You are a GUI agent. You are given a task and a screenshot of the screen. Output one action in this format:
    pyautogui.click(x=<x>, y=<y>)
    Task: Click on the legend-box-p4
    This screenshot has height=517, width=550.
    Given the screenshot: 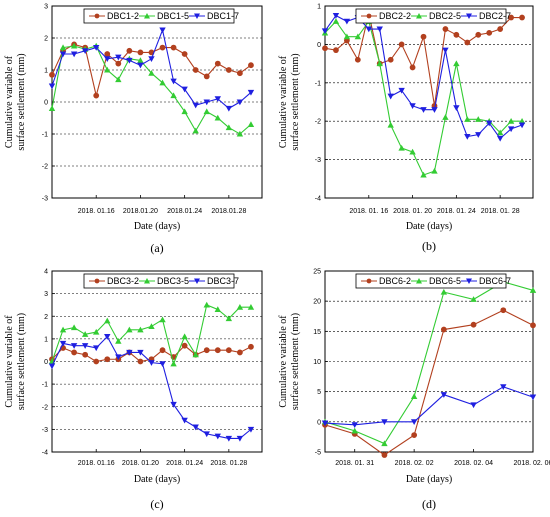 What is the action you would take?
    pyautogui.click(x=431, y=281)
    